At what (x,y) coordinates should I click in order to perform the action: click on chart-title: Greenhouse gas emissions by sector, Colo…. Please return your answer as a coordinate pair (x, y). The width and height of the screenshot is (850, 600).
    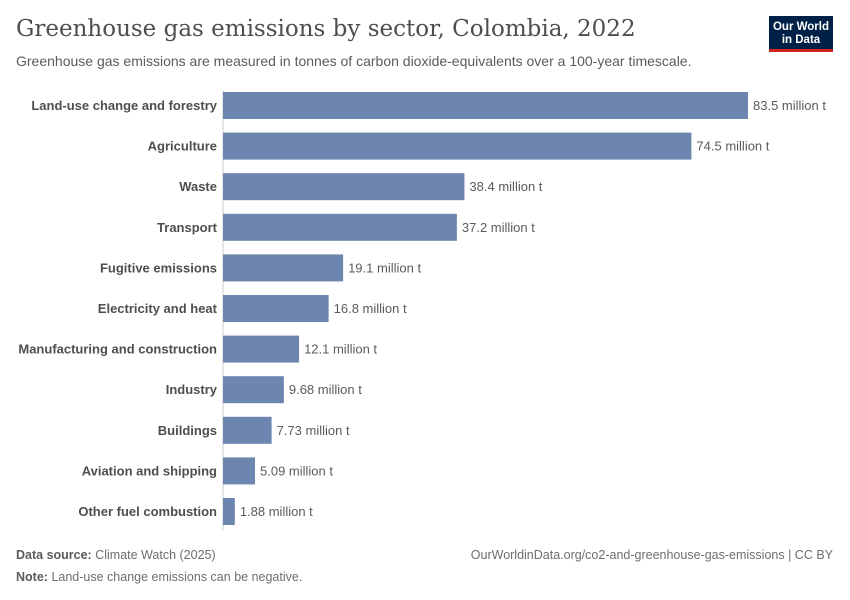
    Looking at the image, I should click on (326, 29).